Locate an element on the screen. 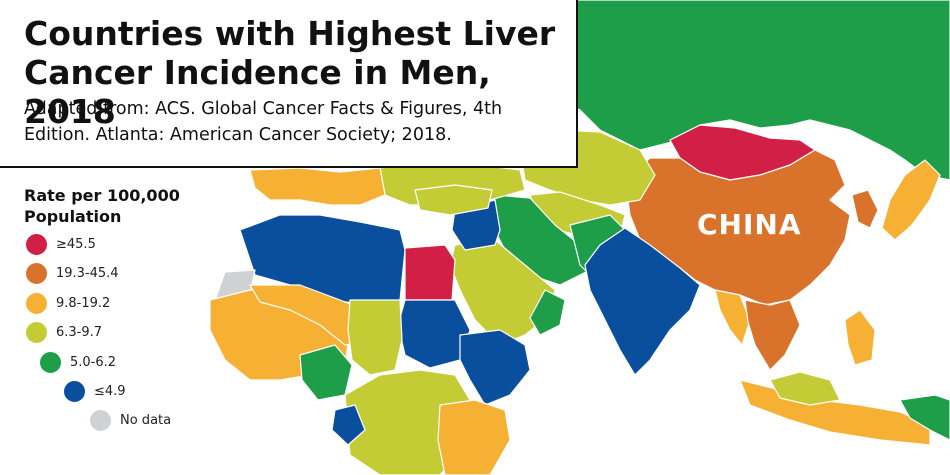 Image resolution: width=950 pixels, height=475 pixels. legend-item: 19.3-45.4 is located at coordinates (71, 273).